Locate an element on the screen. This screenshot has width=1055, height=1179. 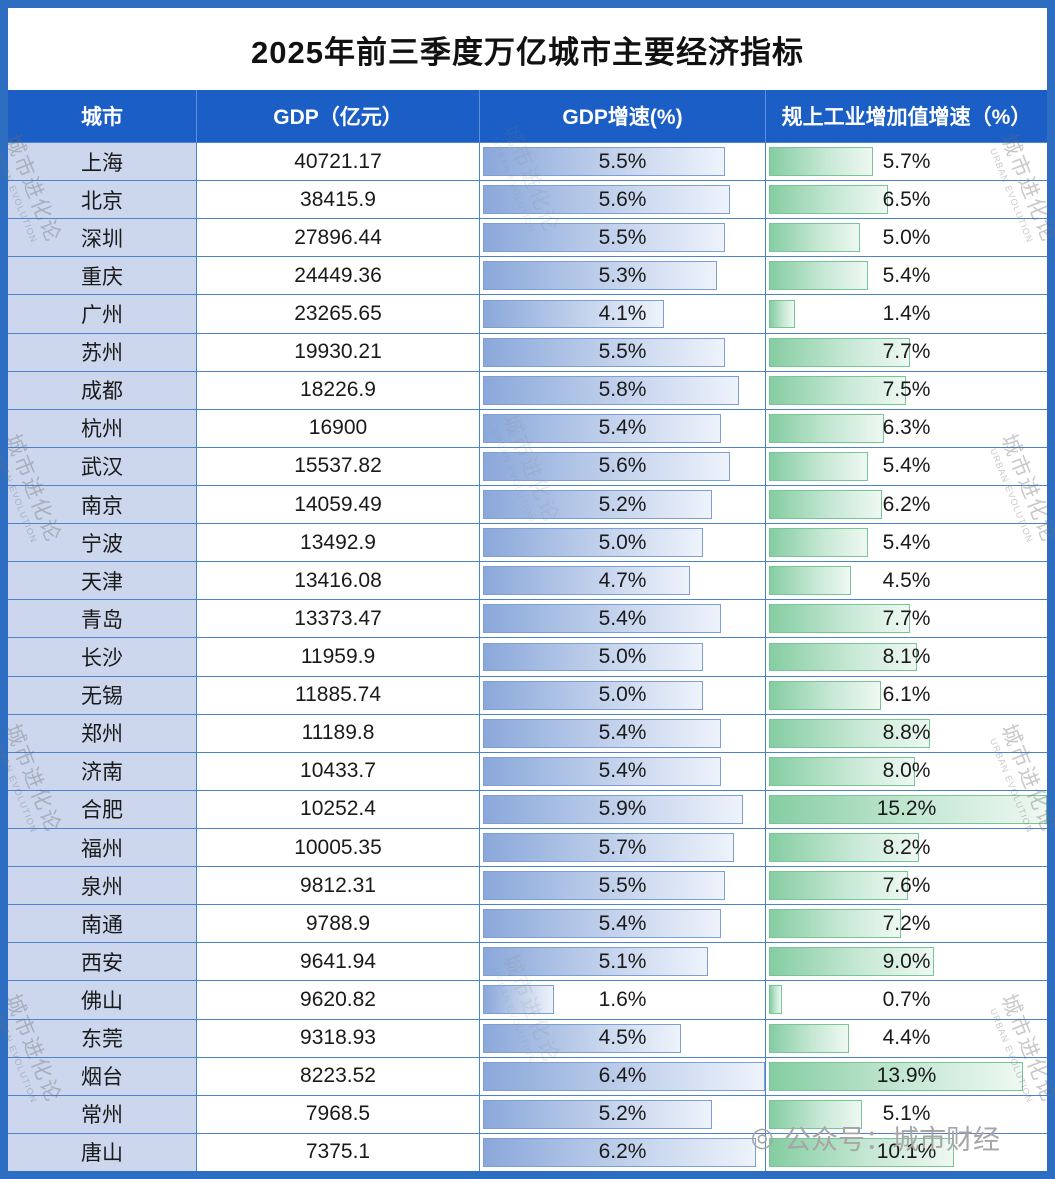
header-industry-growth: 规上工业增加值增速（%） is located at coordinates (906, 116).